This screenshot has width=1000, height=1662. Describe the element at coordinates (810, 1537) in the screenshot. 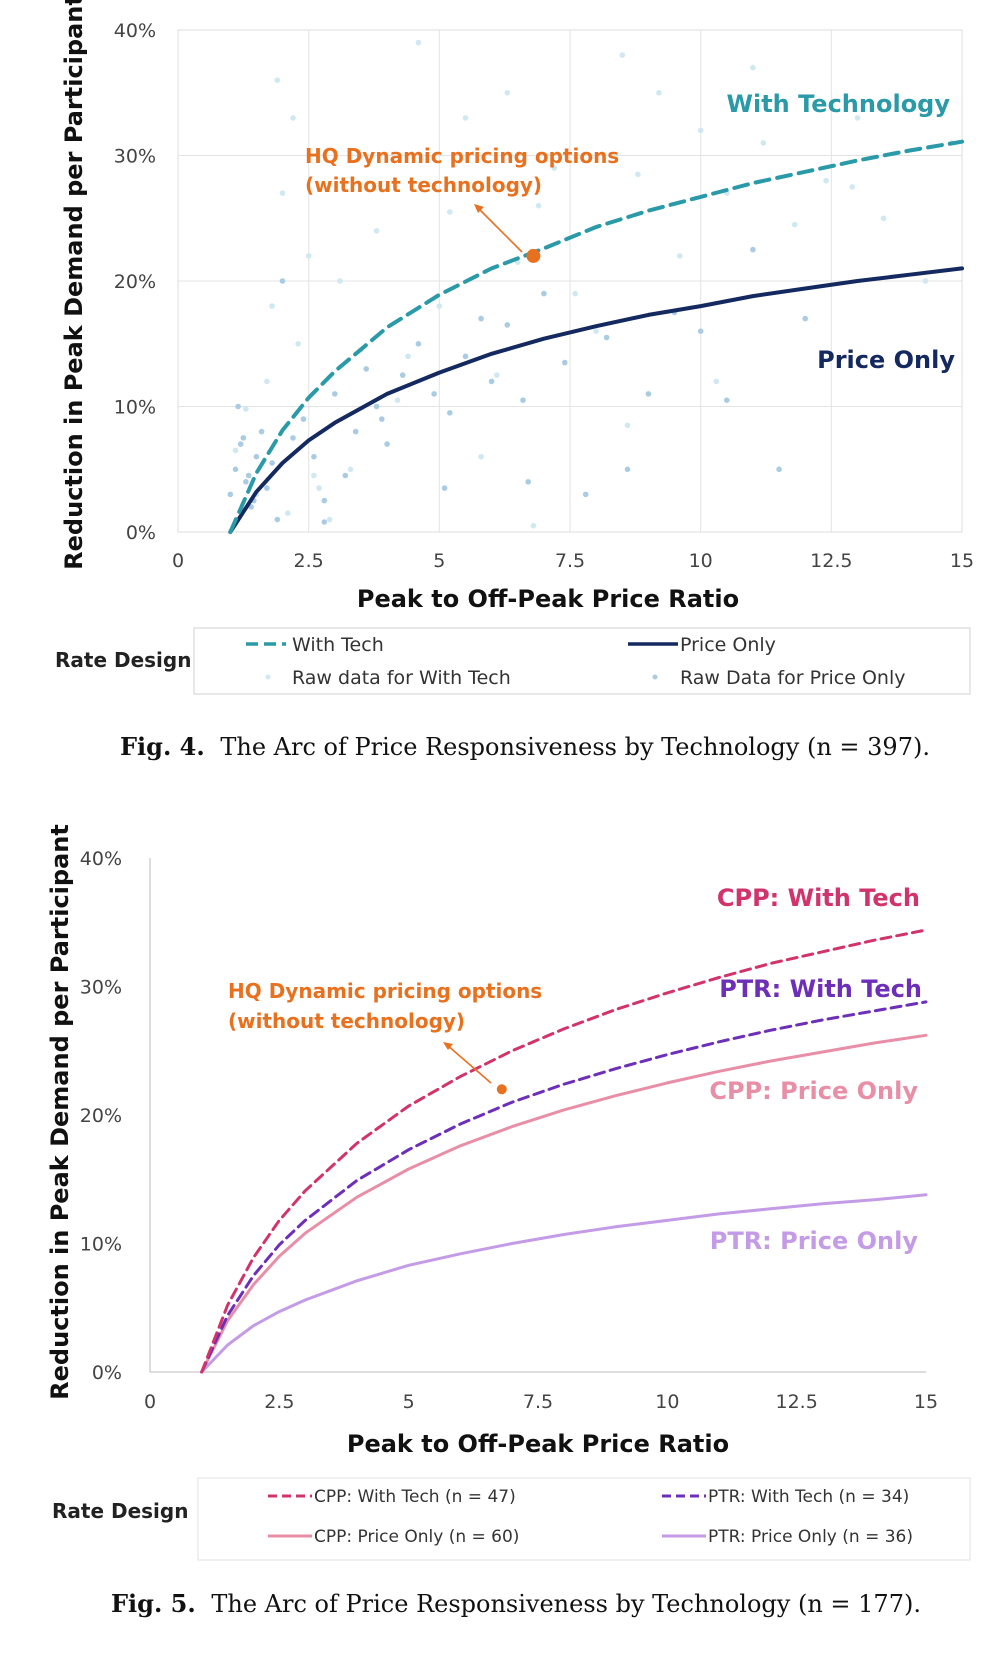

I see `fig5-legend-ptr-price-only: PTR: Price Only (n = 36)` at that location.